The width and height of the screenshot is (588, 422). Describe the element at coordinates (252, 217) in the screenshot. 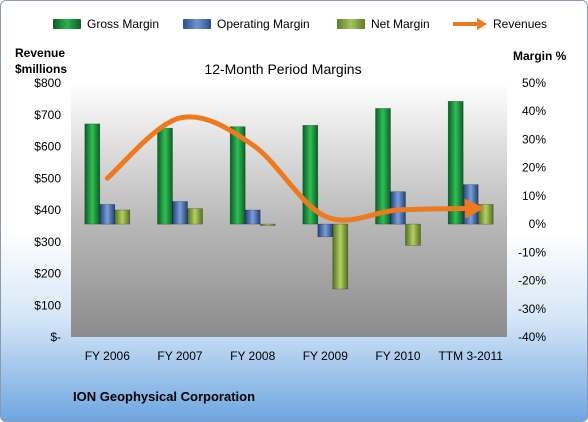

I see `bar-operating-margin-fy-2008` at that location.